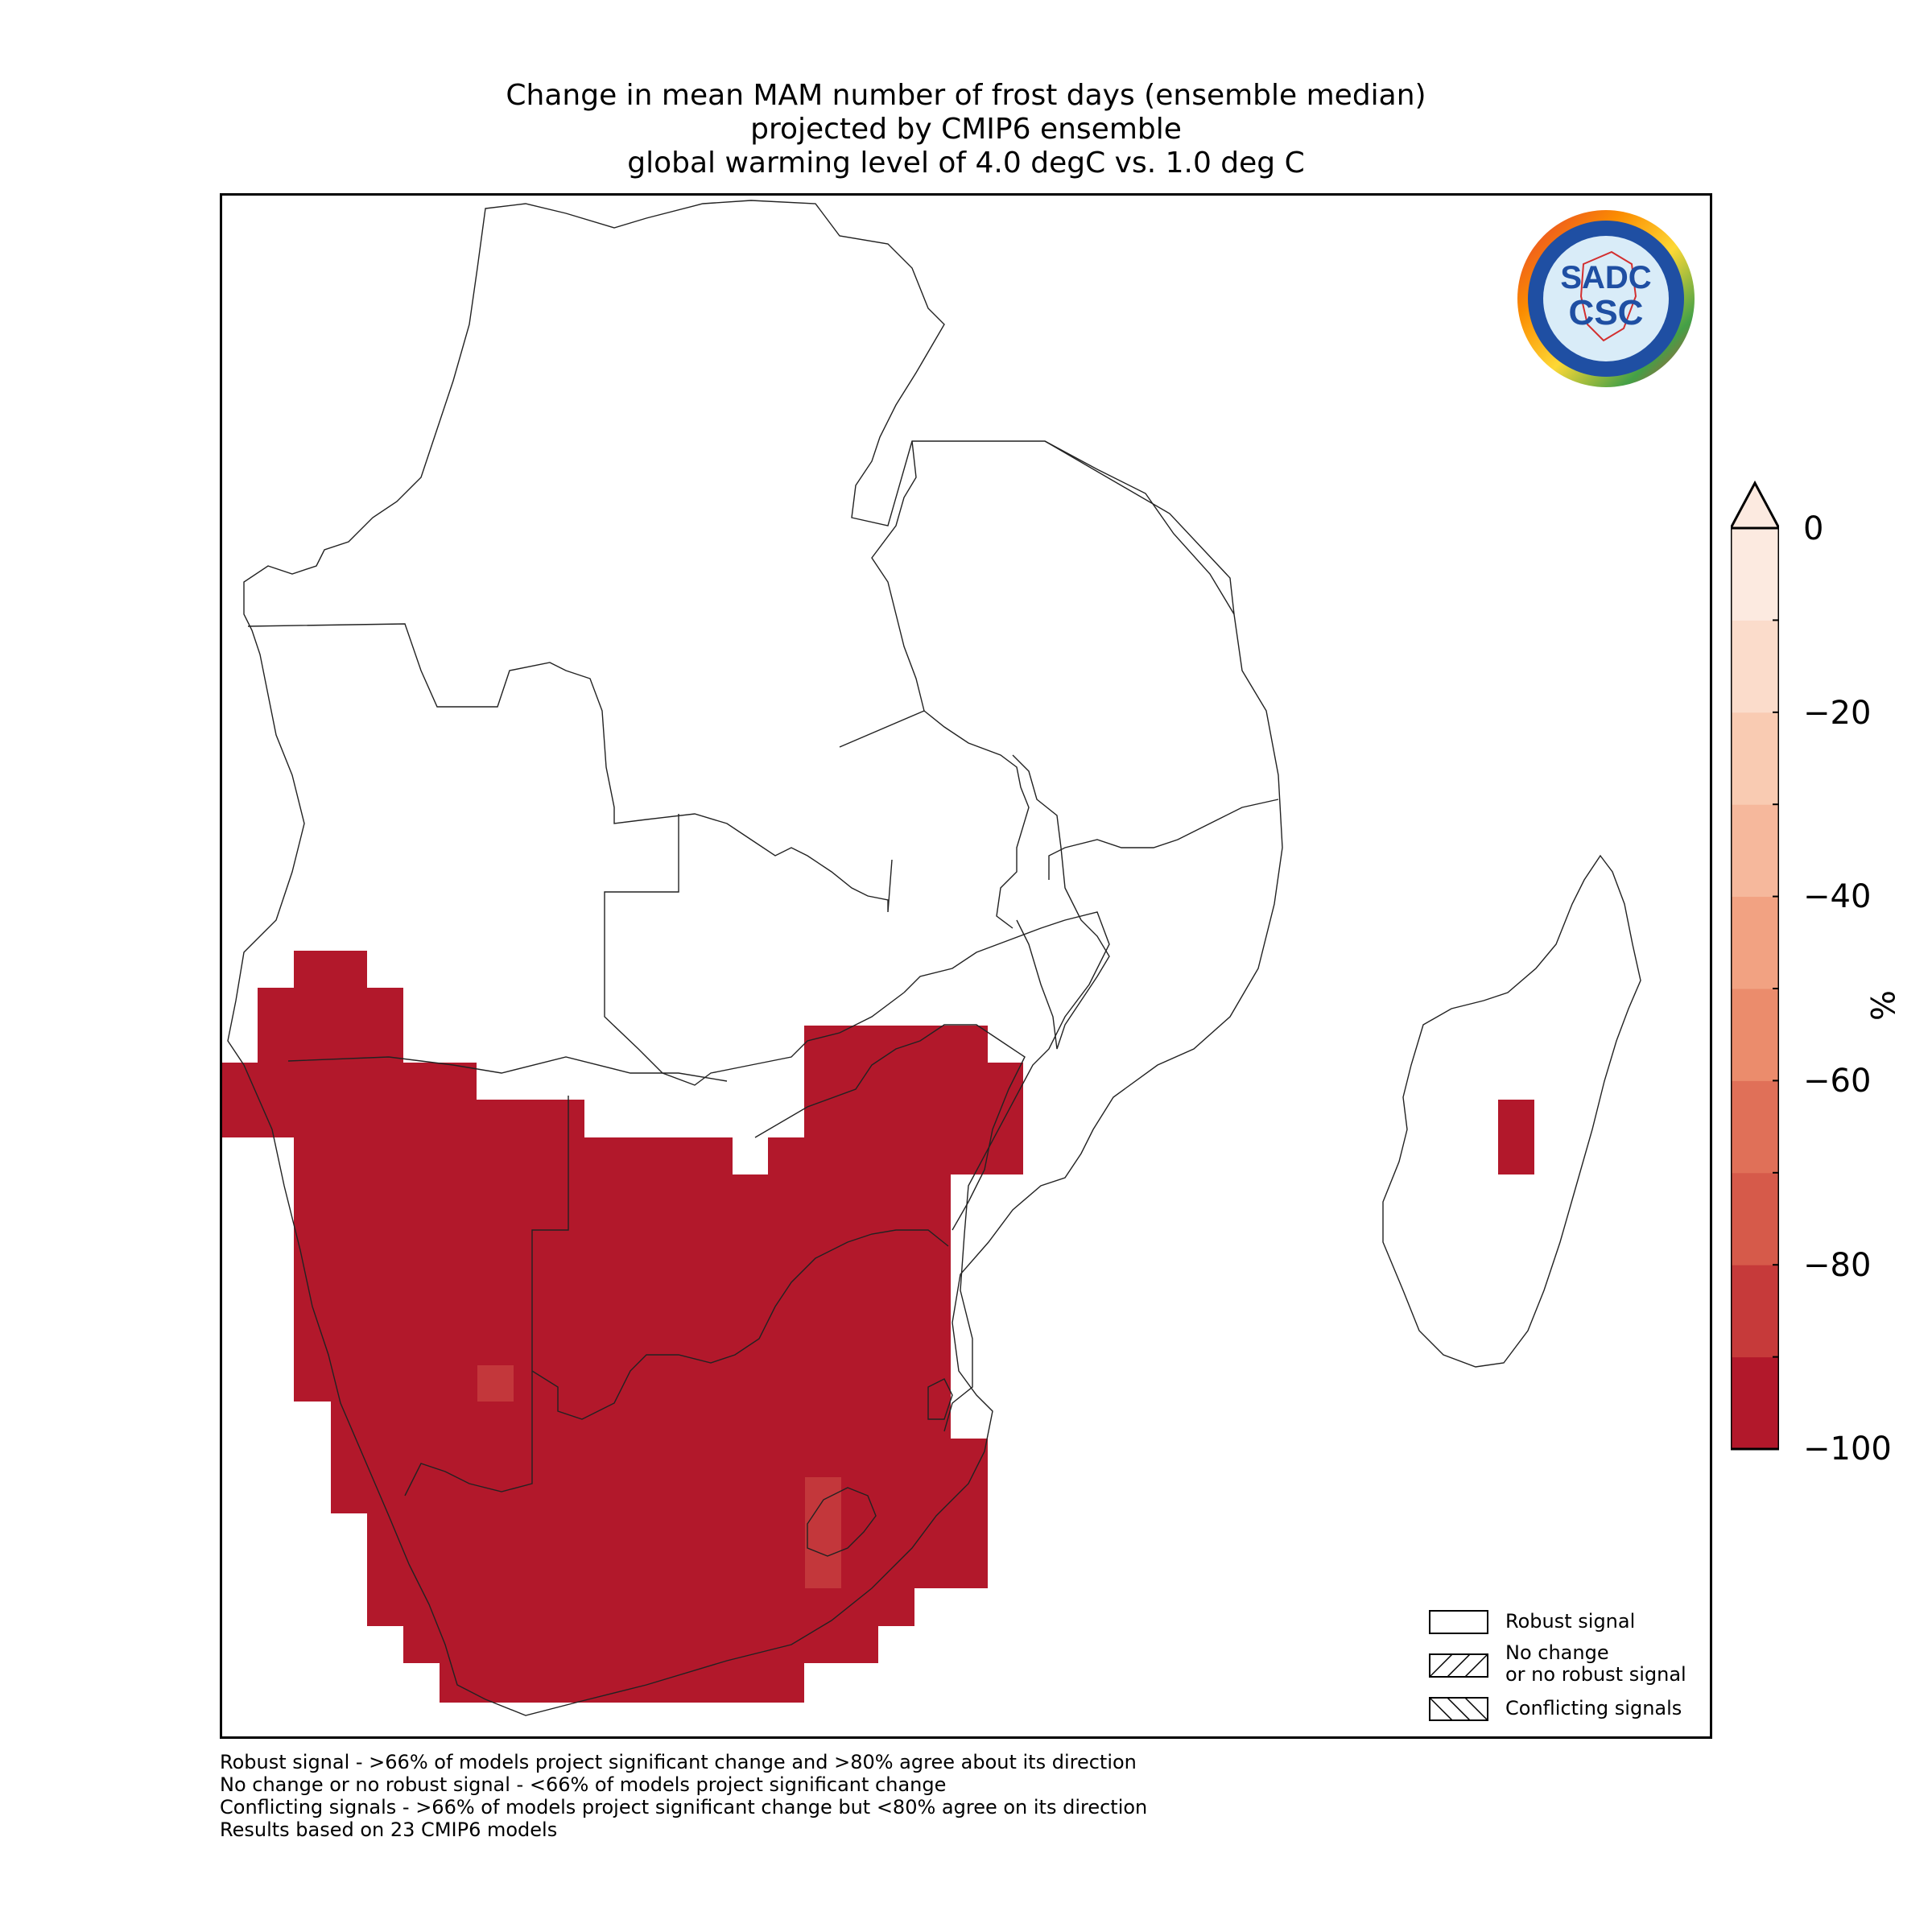  I want to click on legend-robust-box, so click(1458, 1622).